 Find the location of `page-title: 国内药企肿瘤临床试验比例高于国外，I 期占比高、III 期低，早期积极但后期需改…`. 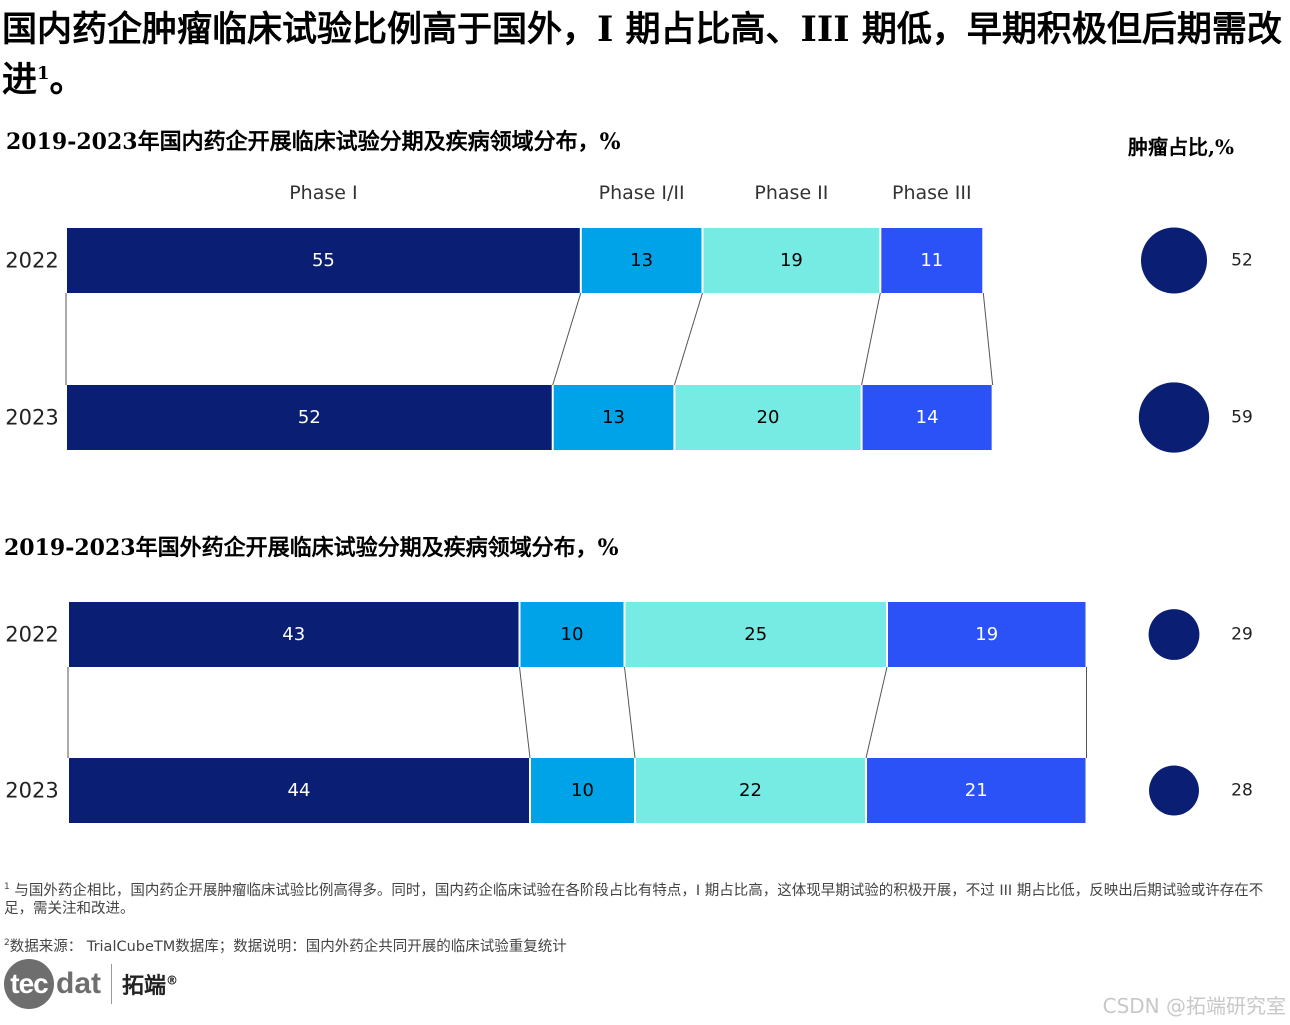

page-title: 国内药企肿瘤临床试验比例高于国外，I 期占比高、III 期低，早期积极但后期需改… is located at coordinates (642, 55).